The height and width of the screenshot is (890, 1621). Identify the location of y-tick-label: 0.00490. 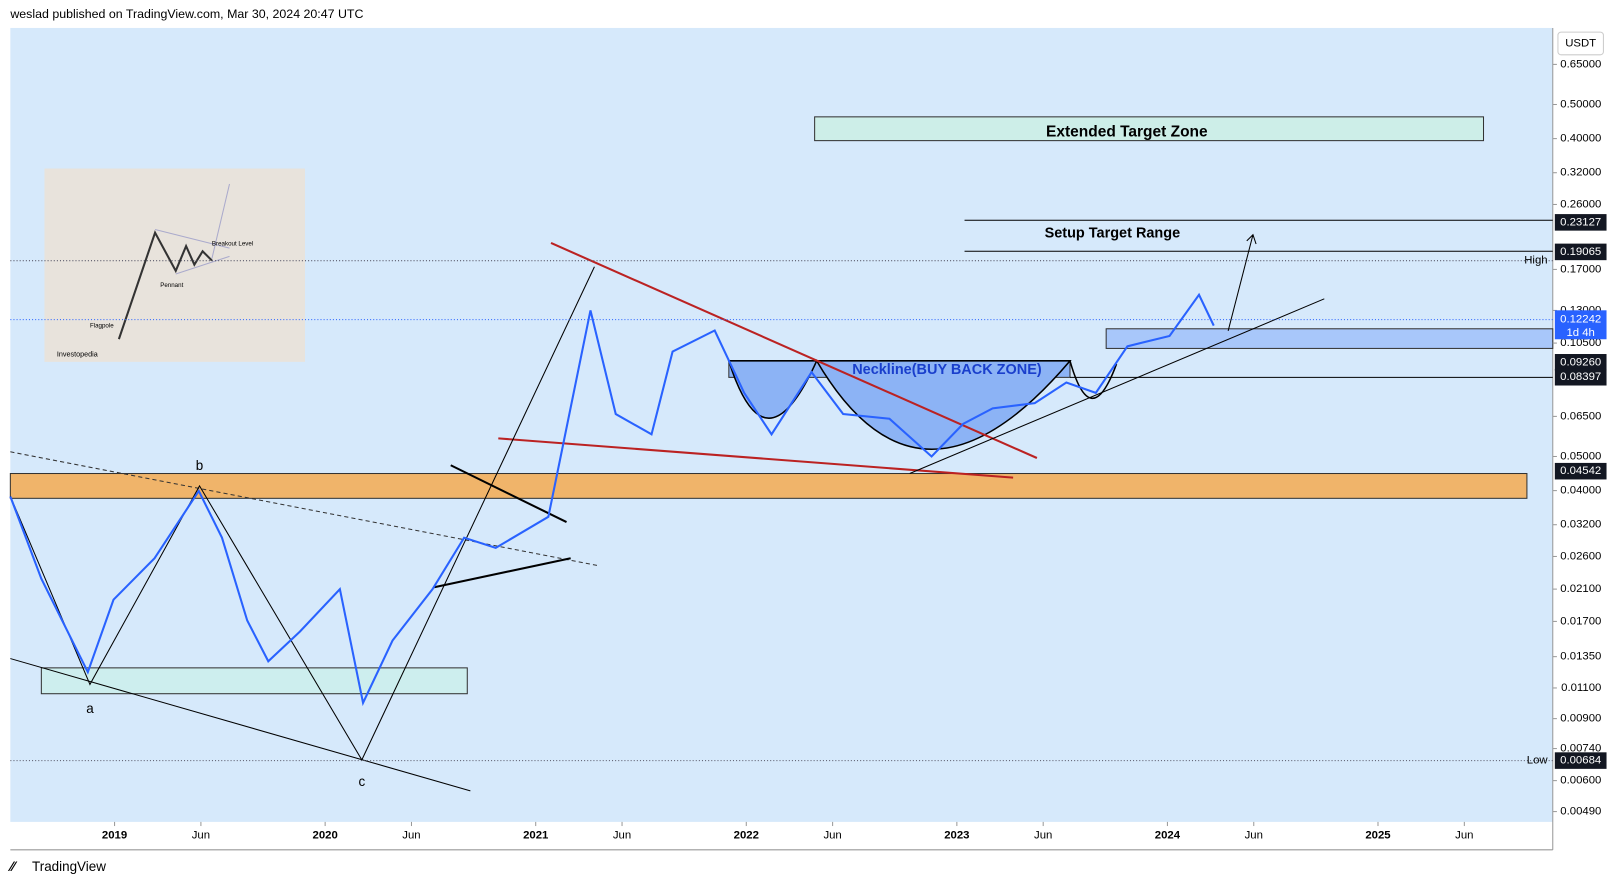
(1580, 812).